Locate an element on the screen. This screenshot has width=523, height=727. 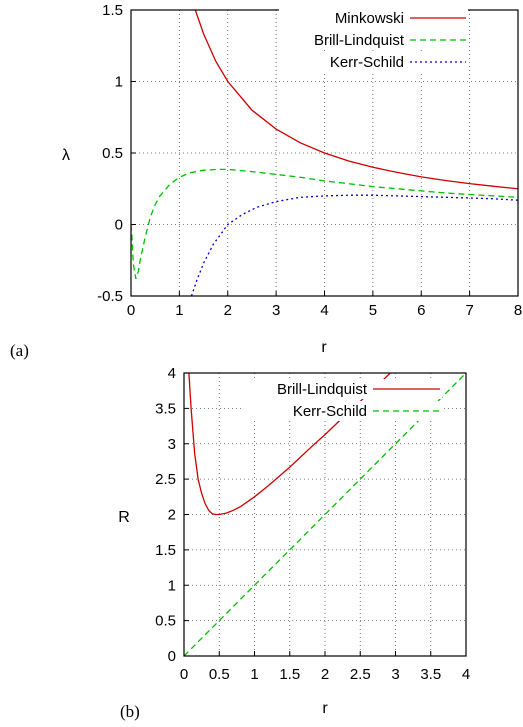
y-tick-label: 2.5 is located at coordinates (165, 479).